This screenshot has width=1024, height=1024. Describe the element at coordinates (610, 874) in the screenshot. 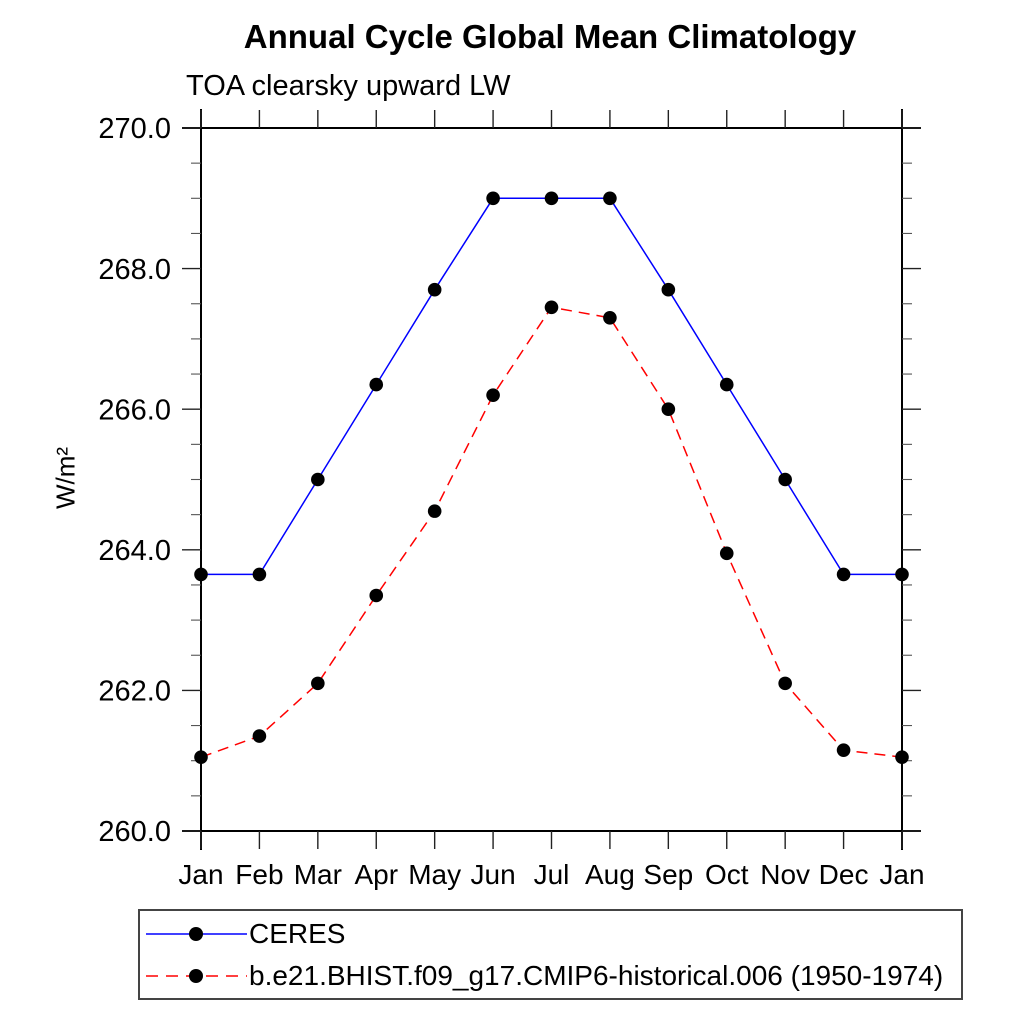

I see `x-tick-label: Aug` at that location.